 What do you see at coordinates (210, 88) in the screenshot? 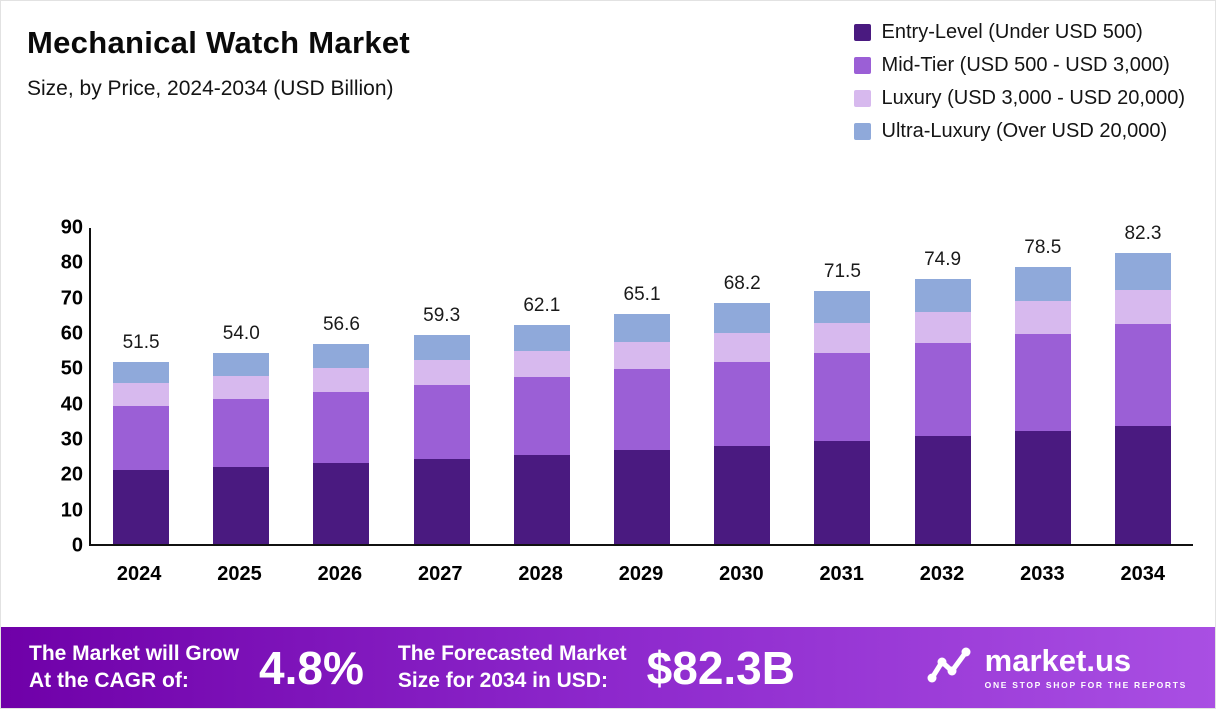
I see `page-subtitle: Size, by Price, 2024-2034 (USD Billion)` at bounding box center [210, 88].